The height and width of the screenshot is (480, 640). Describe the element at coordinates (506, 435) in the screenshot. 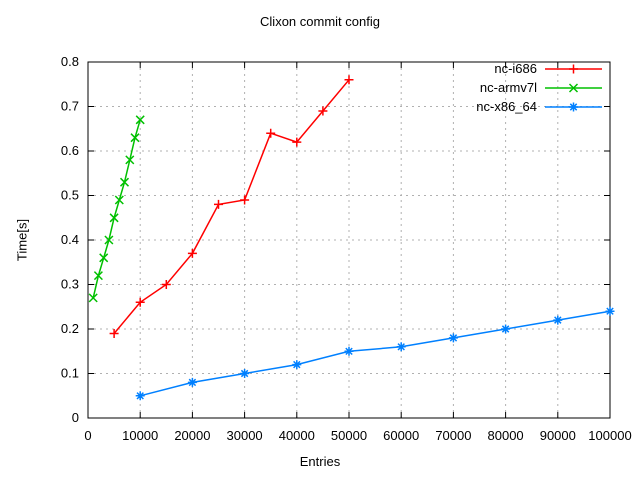

I see `x-tick-label: 80000` at that location.